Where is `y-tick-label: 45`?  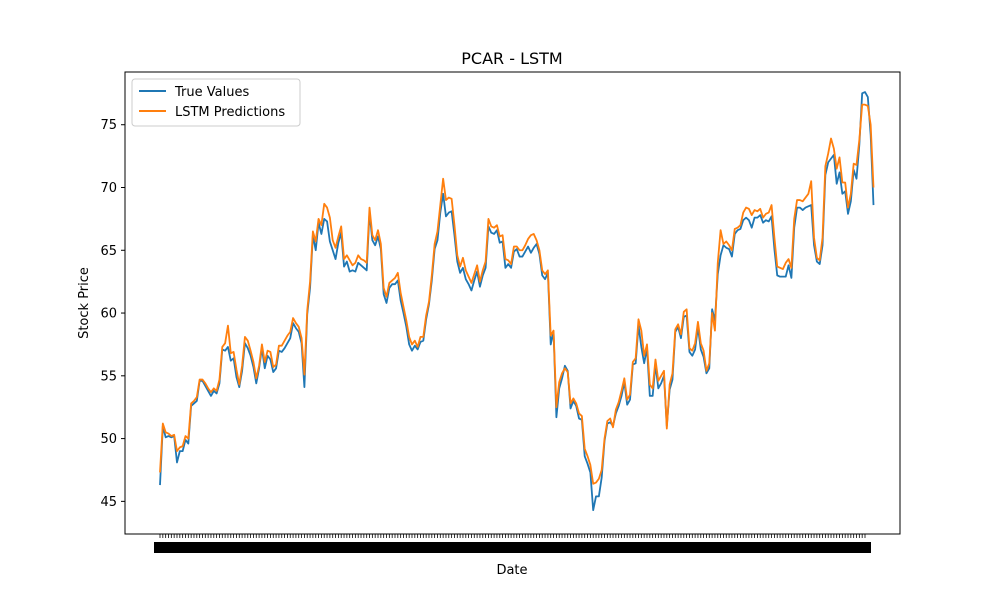
y-tick-label: 45 is located at coordinates (108, 502).